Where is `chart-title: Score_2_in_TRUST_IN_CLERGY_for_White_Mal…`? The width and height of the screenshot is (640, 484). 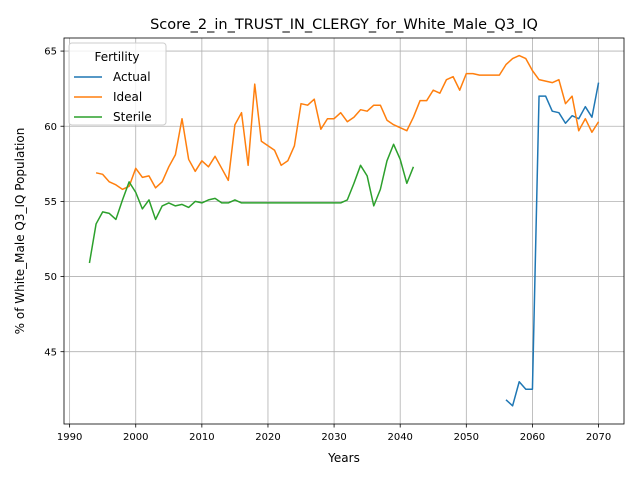
chart-title: Score_2_in_TRUST_IN_CLERGY_for_White_Mal… is located at coordinates (344, 25).